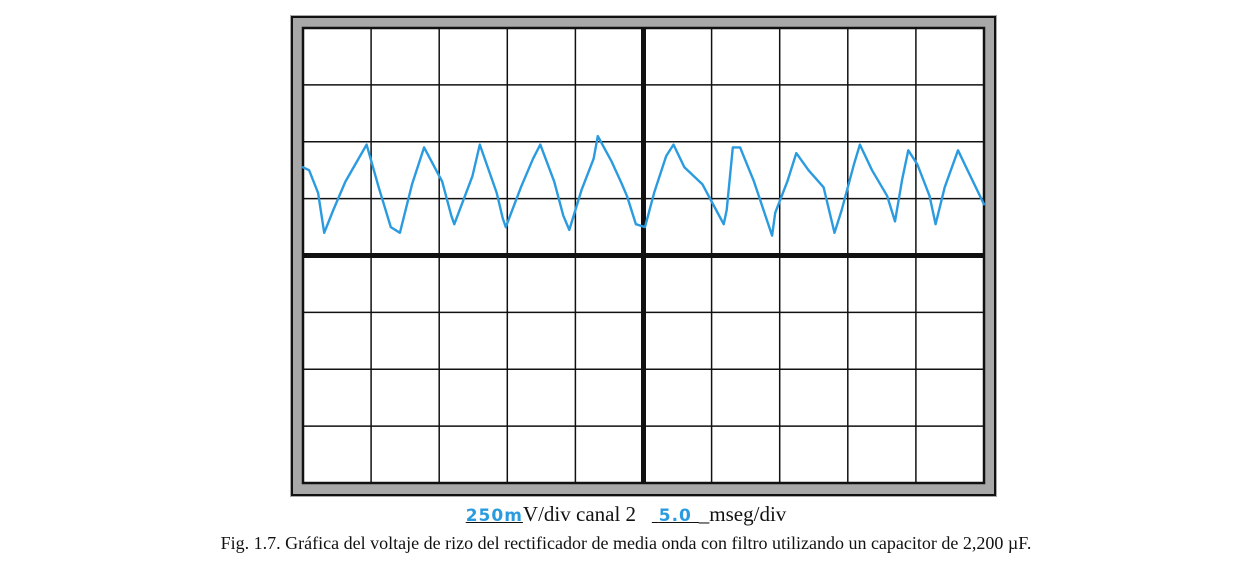 The width and height of the screenshot is (1252, 564). What do you see at coordinates (742, 514) in the screenshot?
I see `time-per-div-unit: _mseg/div` at bounding box center [742, 514].